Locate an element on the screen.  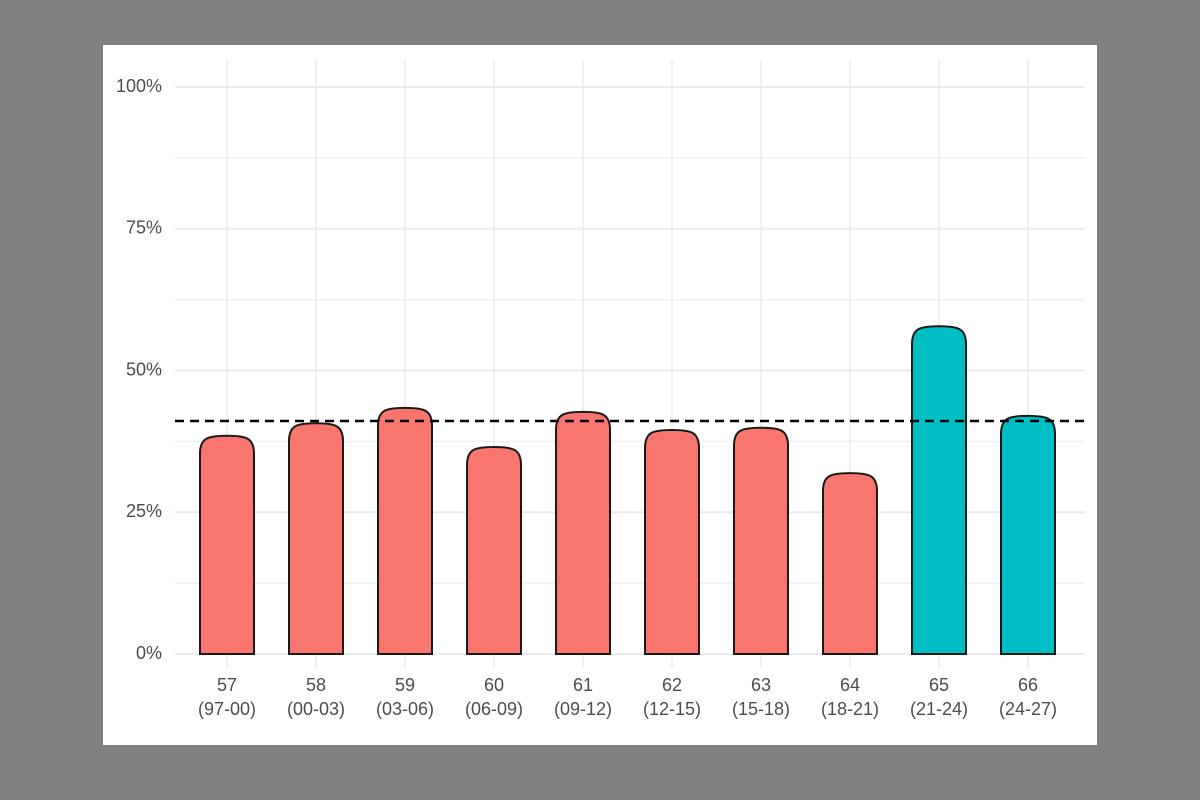
x-tick-label: 65 is located at coordinates (939, 685).